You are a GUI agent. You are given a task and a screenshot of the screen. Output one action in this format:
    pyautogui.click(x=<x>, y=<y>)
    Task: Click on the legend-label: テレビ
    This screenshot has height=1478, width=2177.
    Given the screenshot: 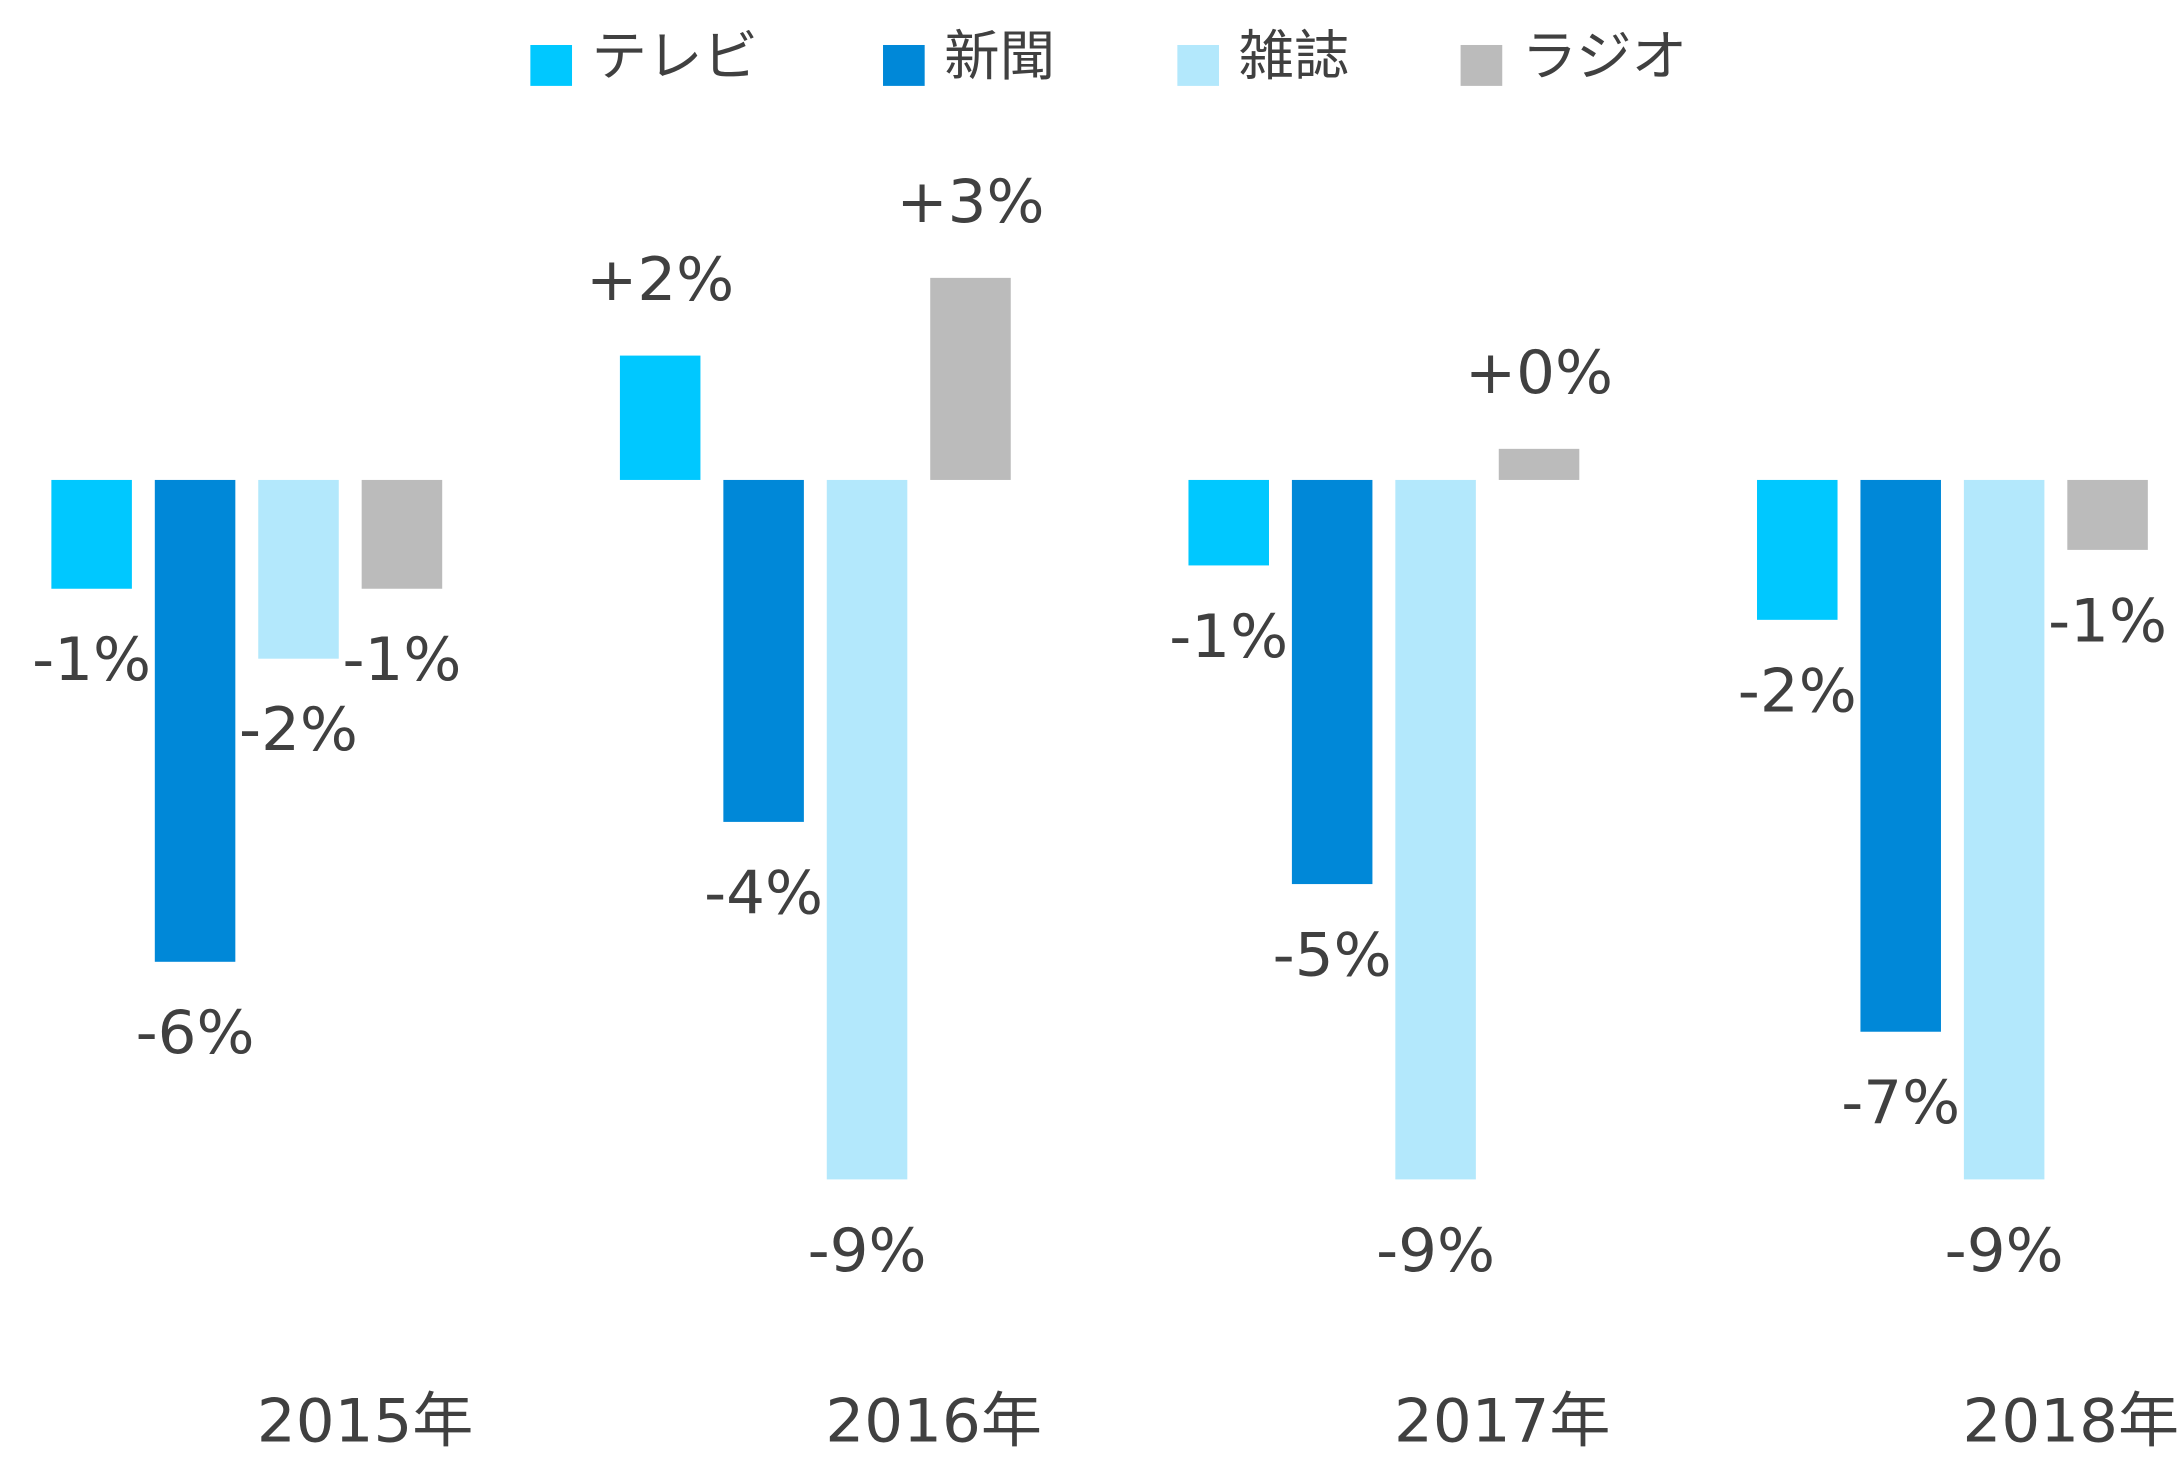 What is the action you would take?
    pyautogui.click(x=674, y=55)
    